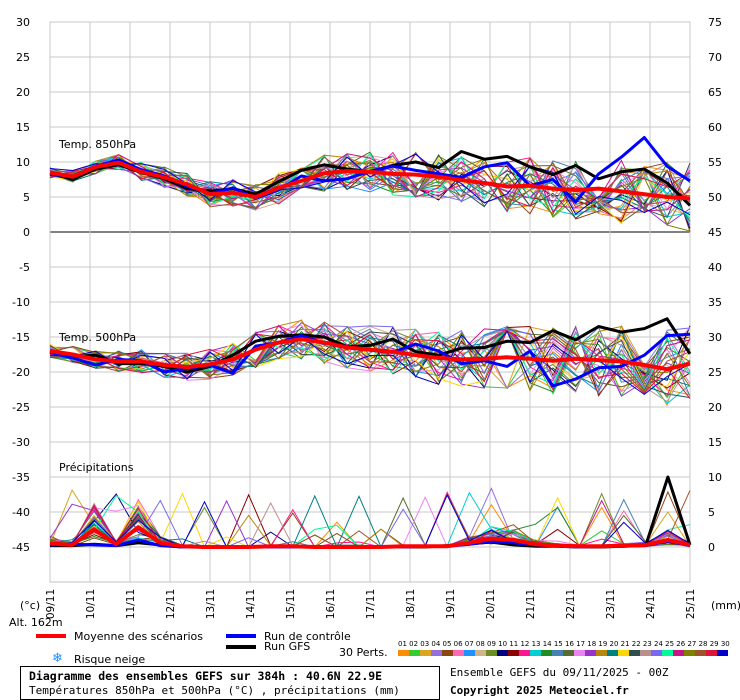 The width and height of the screenshot is (740, 700). I want to click on right-axis-unit: (mm), so click(725, 605).